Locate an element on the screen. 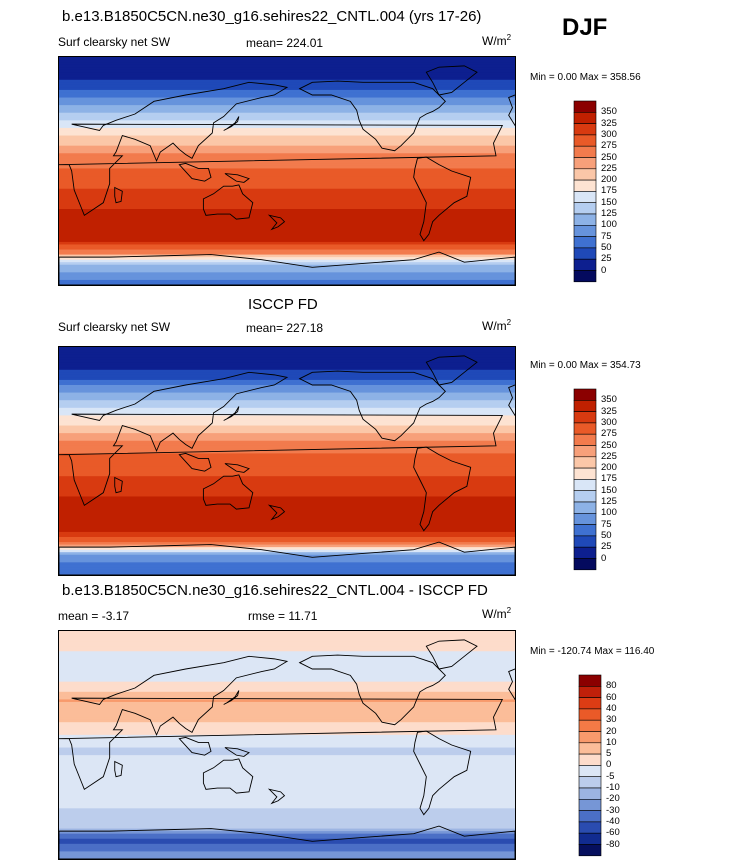 Image resolution: width=732 pixels, height=865 pixels. panel3-units: W/m2 is located at coordinates (497, 613).